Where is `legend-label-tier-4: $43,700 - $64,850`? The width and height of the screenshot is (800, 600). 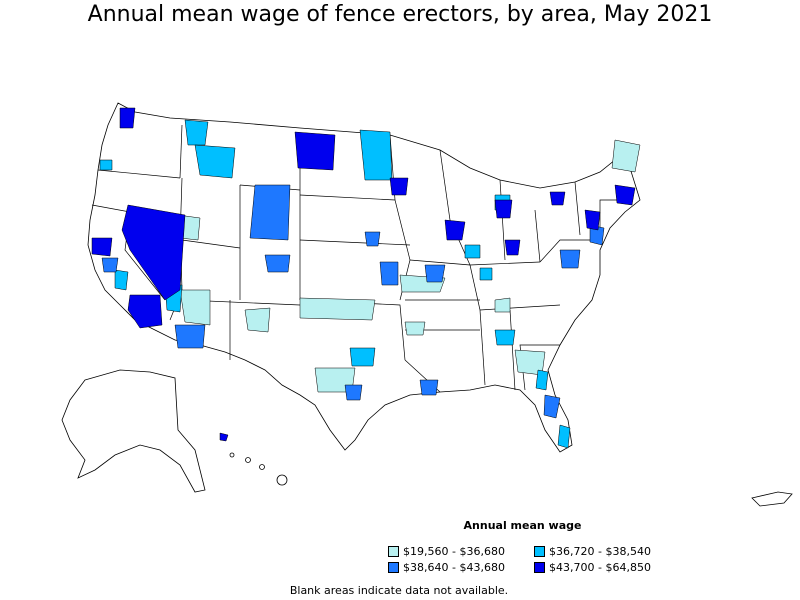
legend-label-tier-4: $43,700 - $64,850 is located at coordinates (600, 567).